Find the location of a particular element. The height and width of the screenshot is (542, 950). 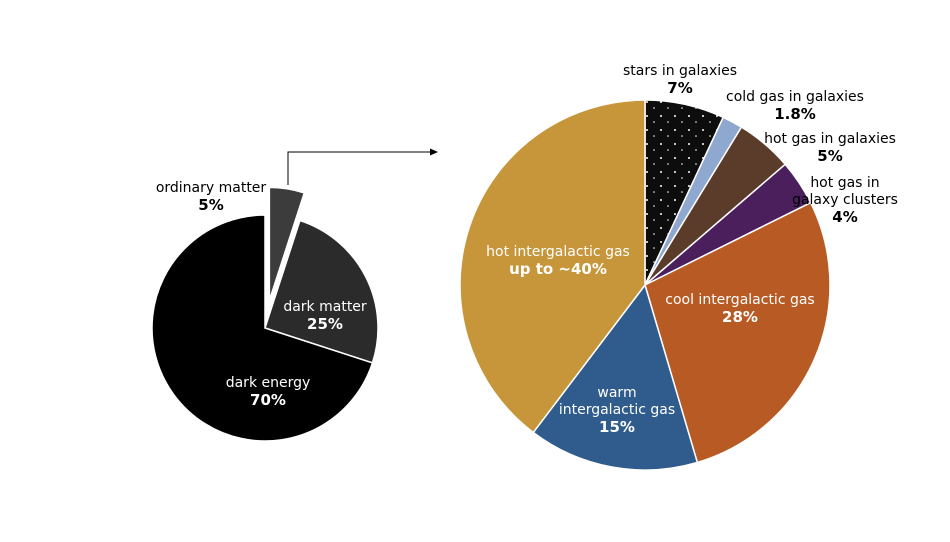

slice-label: dark matter 25% is located at coordinates (325, 316).